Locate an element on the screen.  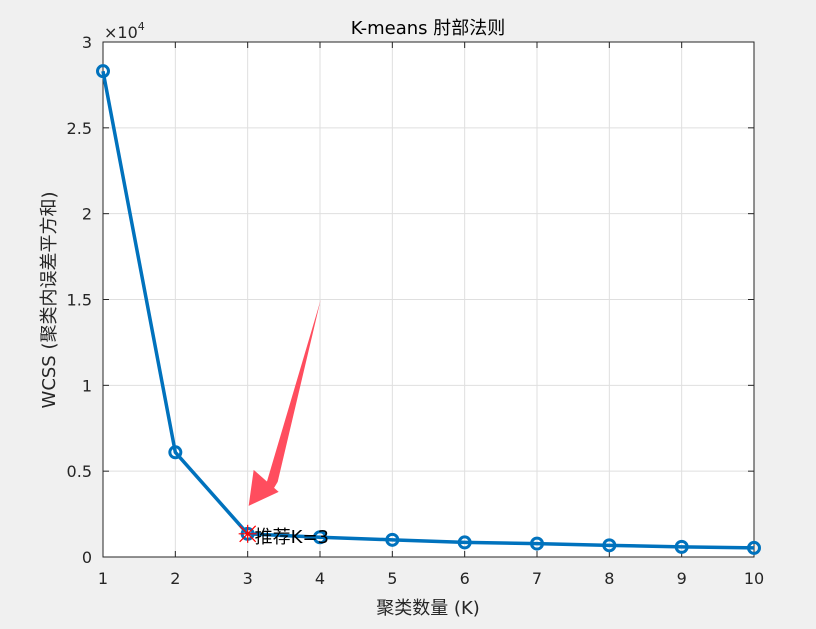
x-tick-label: 7 is located at coordinates (537, 578).